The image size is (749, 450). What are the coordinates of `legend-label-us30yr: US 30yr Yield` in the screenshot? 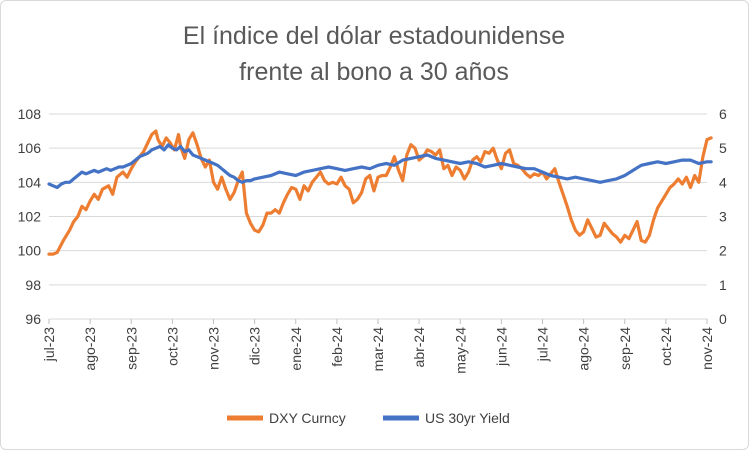 It's located at (467, 418).